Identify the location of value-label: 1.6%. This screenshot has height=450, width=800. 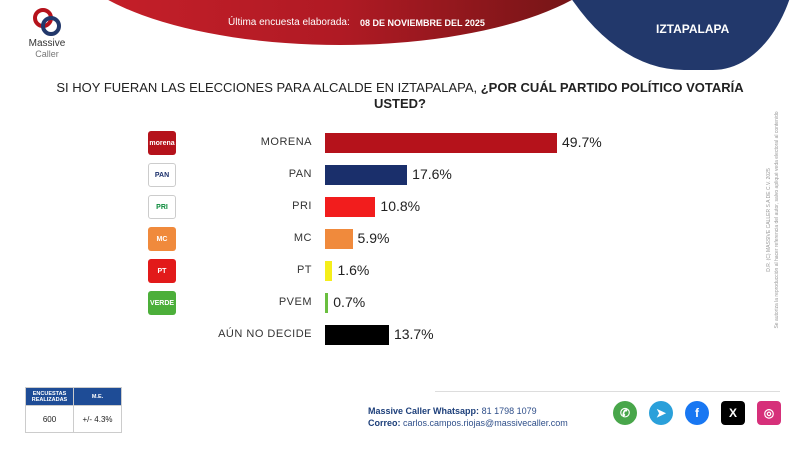
(353, 270).